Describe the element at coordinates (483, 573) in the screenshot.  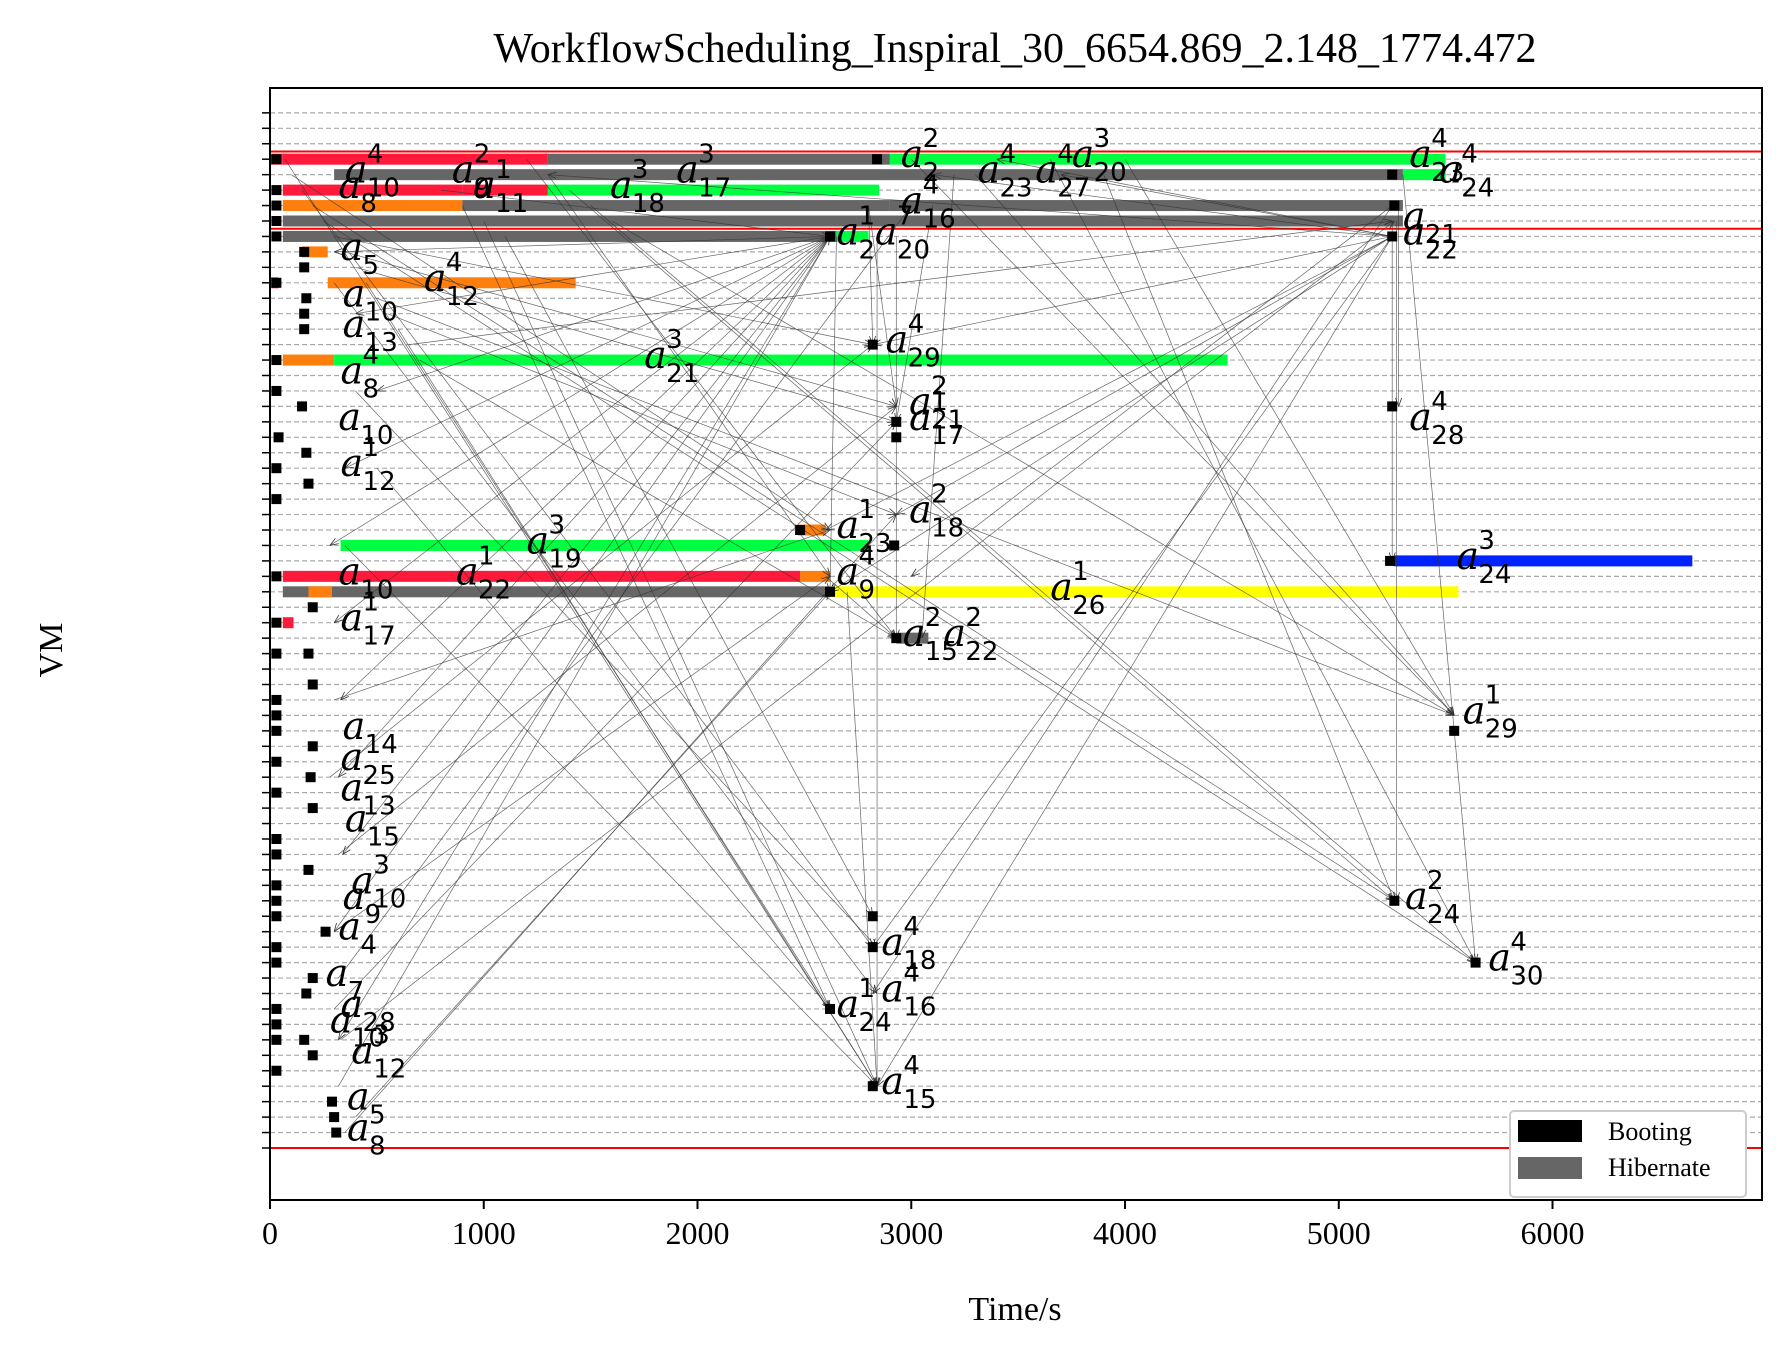
I see `task-label: a 22 1` at that location.